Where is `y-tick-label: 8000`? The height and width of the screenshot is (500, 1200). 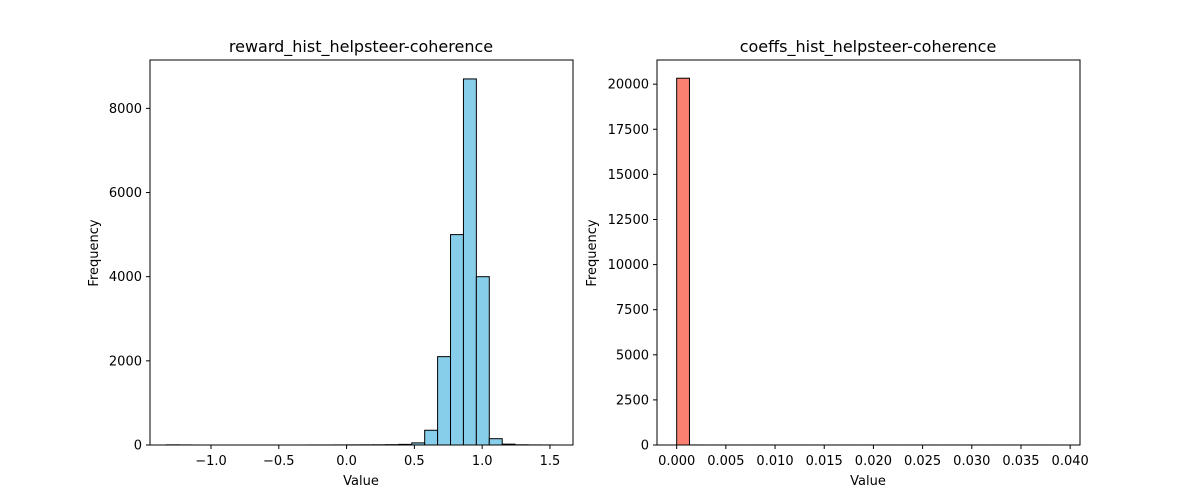
y-tick-label: 8000 is located at coordinates (125, 109).